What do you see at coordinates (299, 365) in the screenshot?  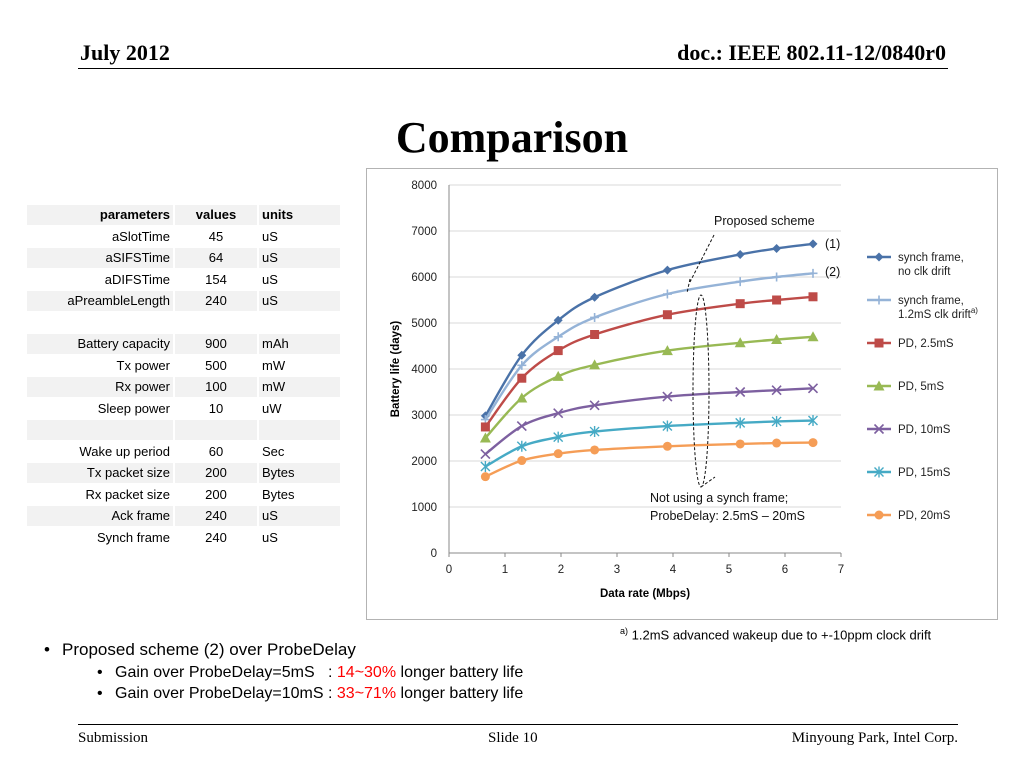 I see `table-cell: mW` at bounding box center [299, 365].